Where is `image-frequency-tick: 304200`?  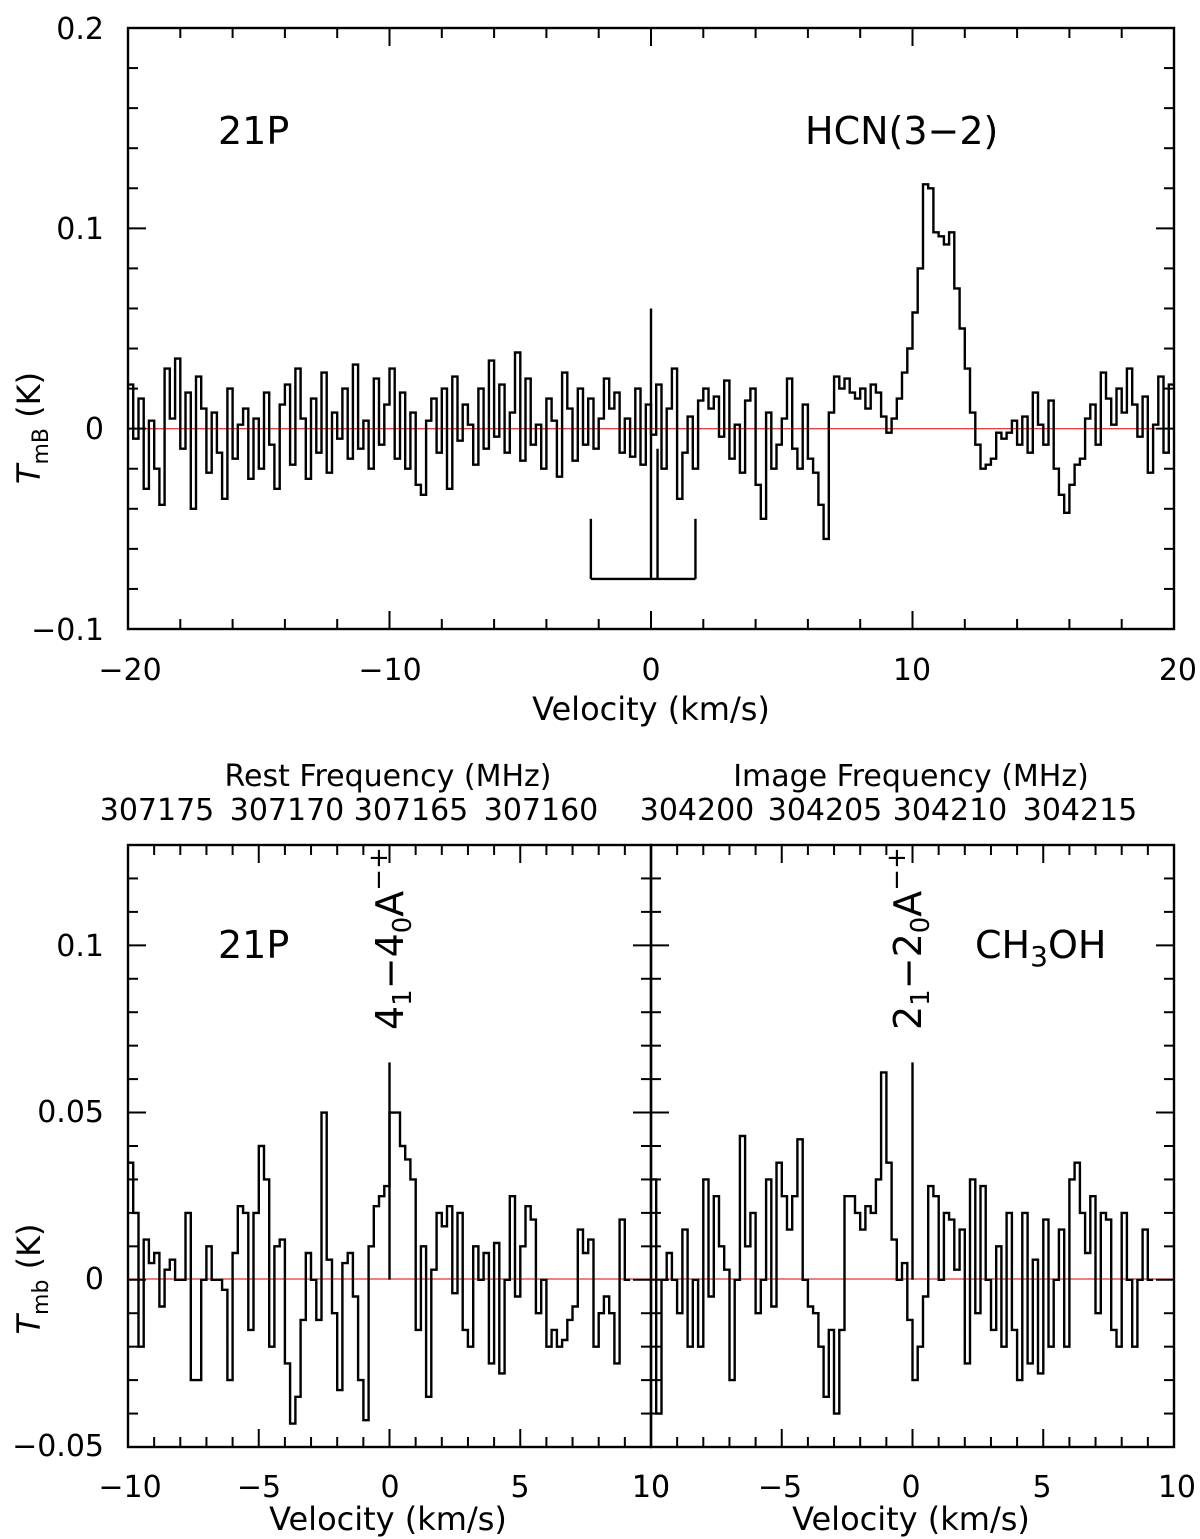
image-frequency-tick: 304200 is located at coordinates (697, 810).